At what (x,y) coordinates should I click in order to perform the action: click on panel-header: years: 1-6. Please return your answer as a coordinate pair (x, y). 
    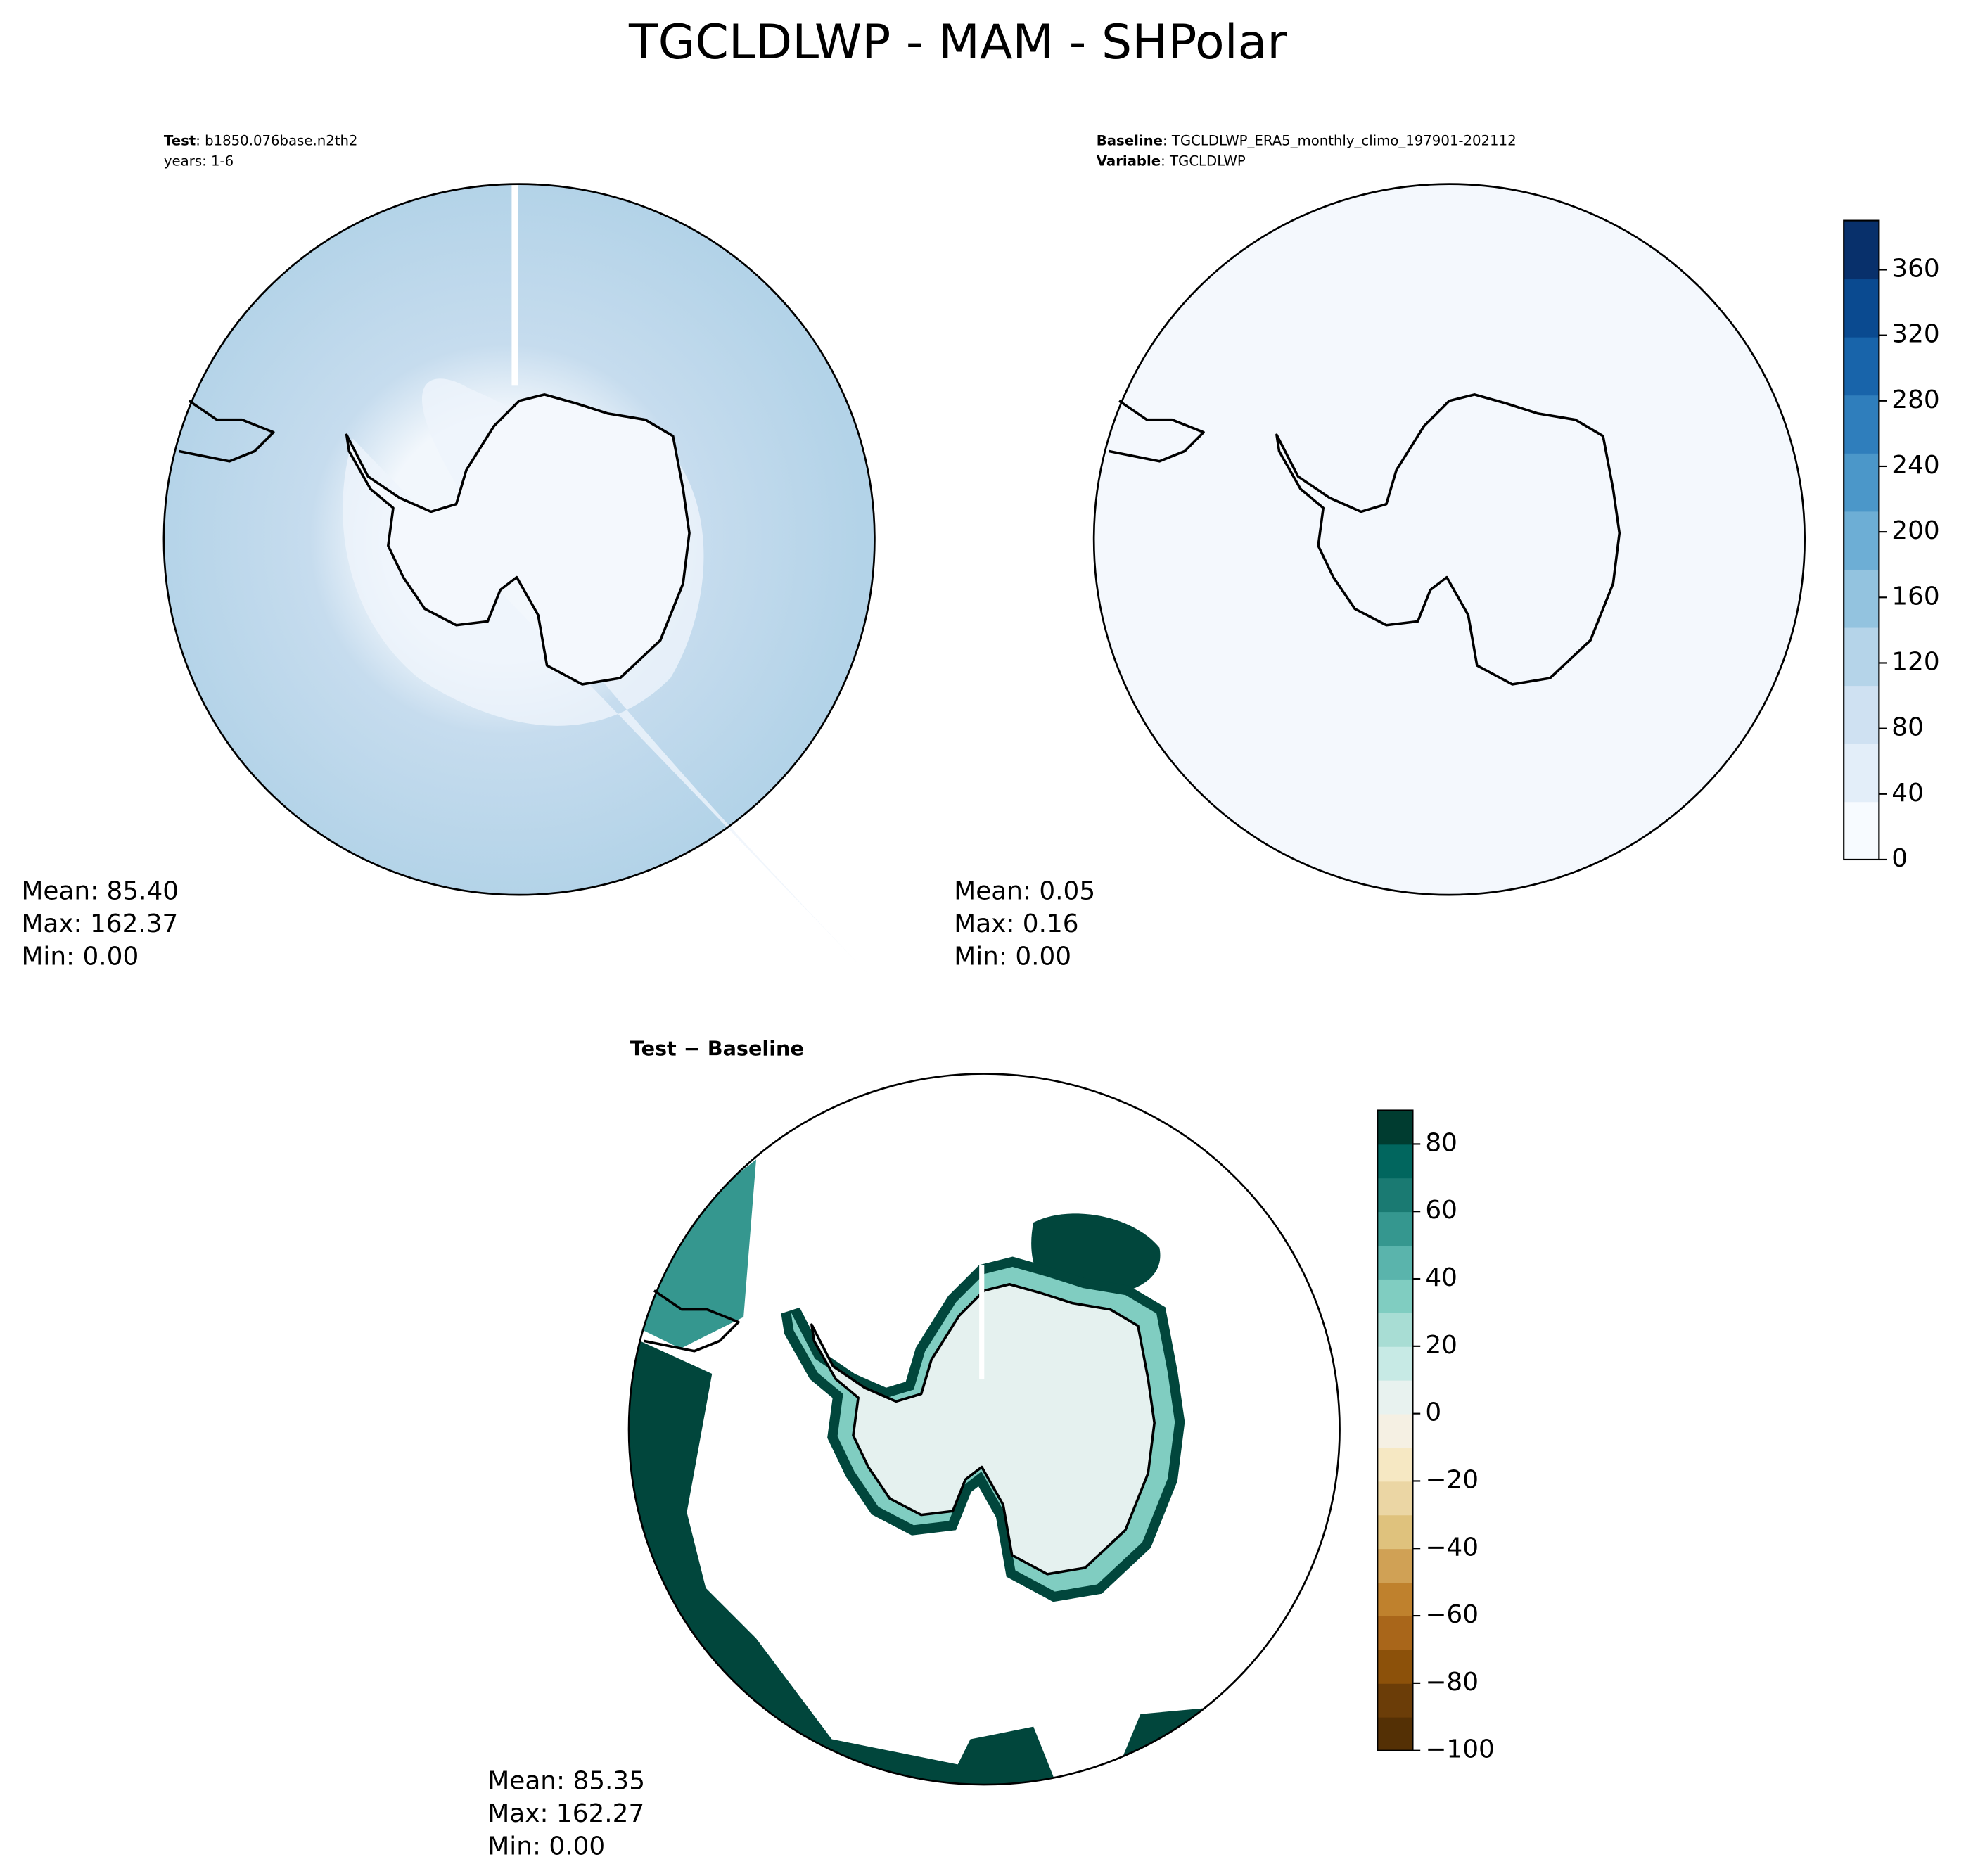
    Looking at the image, I should click on (199, 161).